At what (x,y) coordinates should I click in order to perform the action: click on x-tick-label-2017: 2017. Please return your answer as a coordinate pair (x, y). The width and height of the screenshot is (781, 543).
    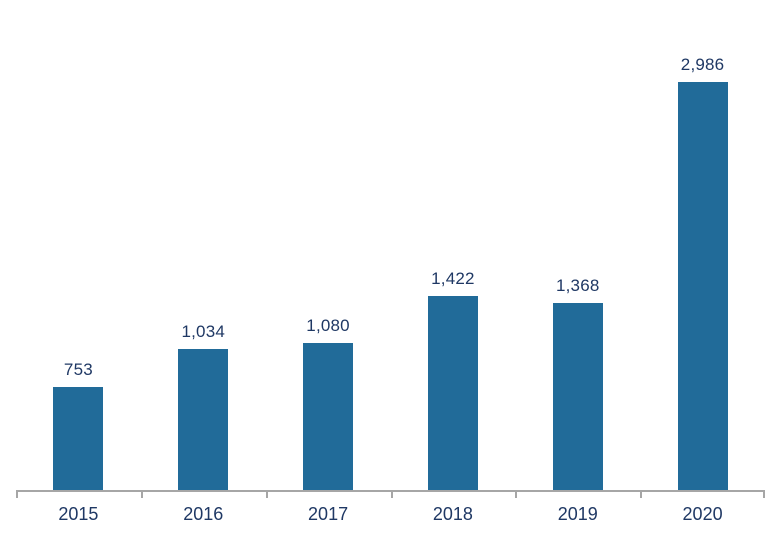
    Looking at the image, I should click on (328, 514).